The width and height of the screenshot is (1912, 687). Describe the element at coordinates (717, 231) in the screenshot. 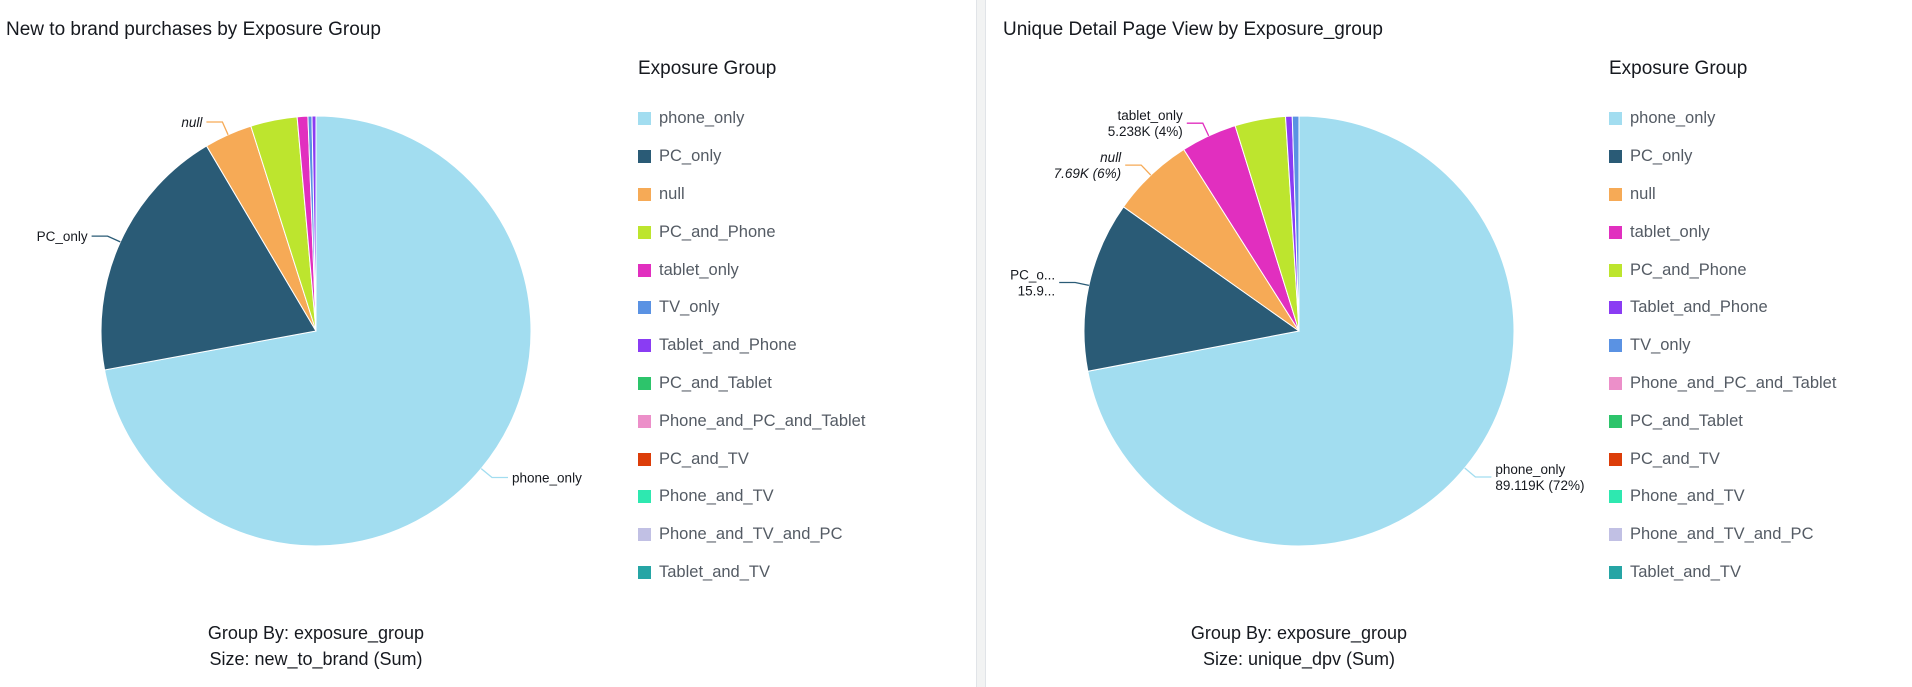

I see `legend-label: PC_and_Phone` at that location.